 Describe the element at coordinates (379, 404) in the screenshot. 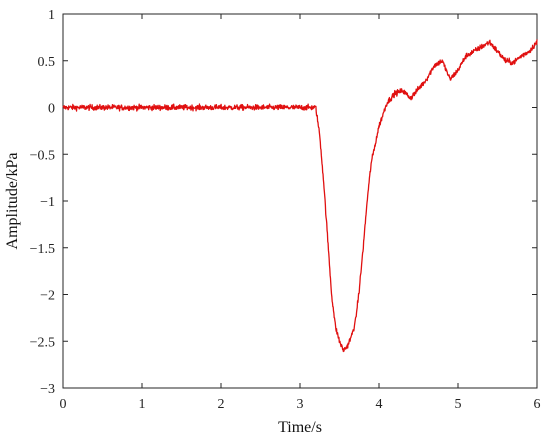

I see `x-tick-label: 4` at that location.